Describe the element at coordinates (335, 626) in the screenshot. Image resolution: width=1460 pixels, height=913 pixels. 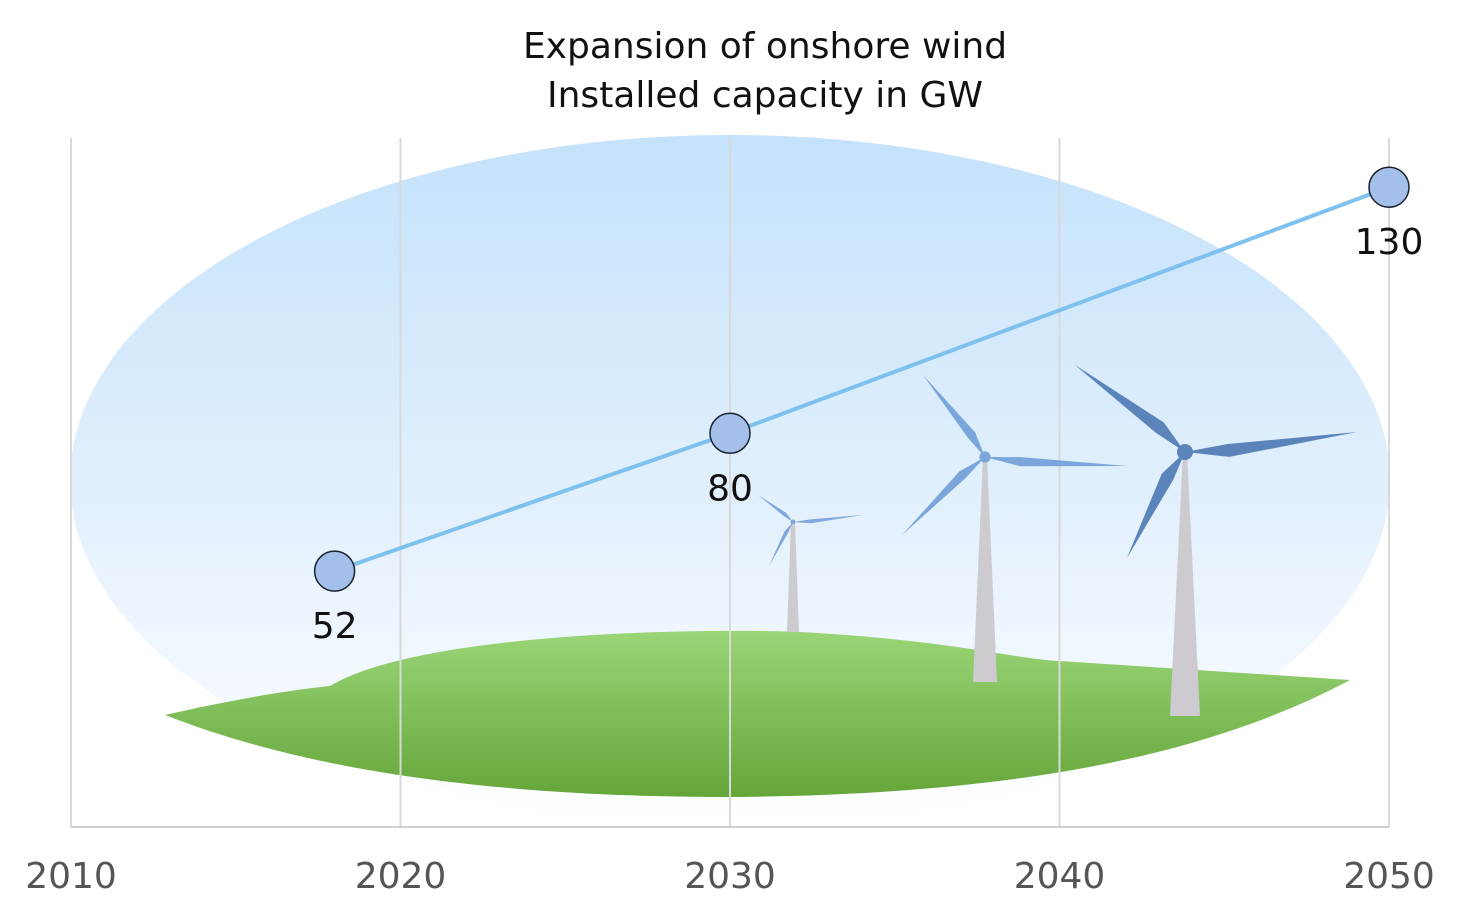
I see `value-label: 52` at that location.